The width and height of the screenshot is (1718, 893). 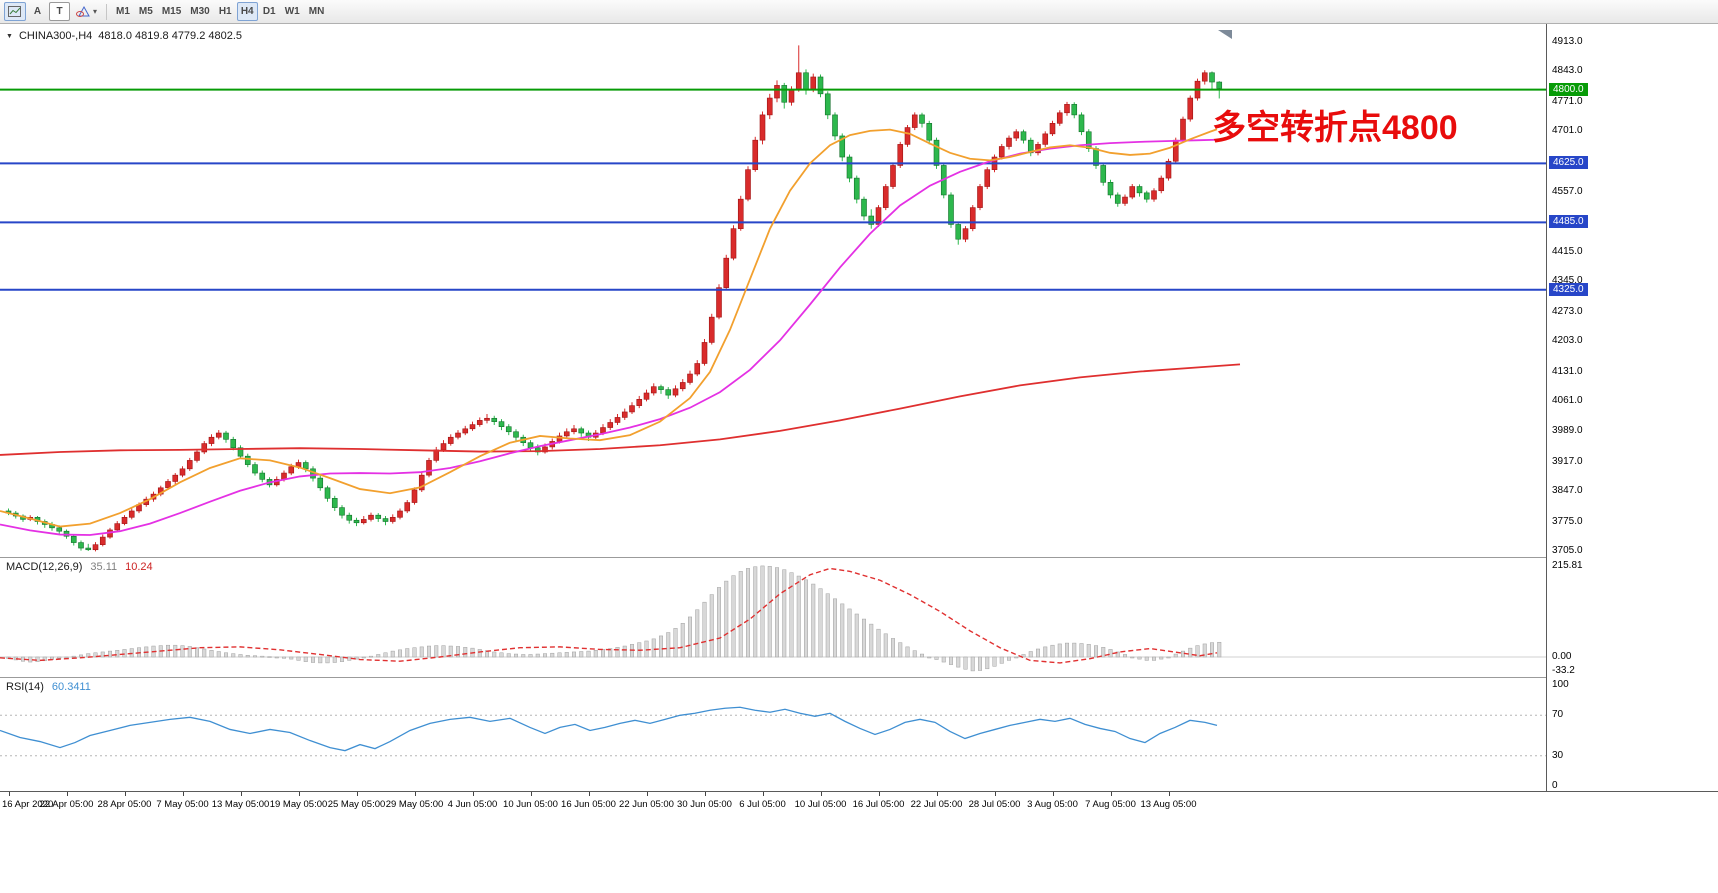 What do you see at coordinates (620, 409) in the screenshot?
I see `ma-slow-line` at bounding box center [620, 409].